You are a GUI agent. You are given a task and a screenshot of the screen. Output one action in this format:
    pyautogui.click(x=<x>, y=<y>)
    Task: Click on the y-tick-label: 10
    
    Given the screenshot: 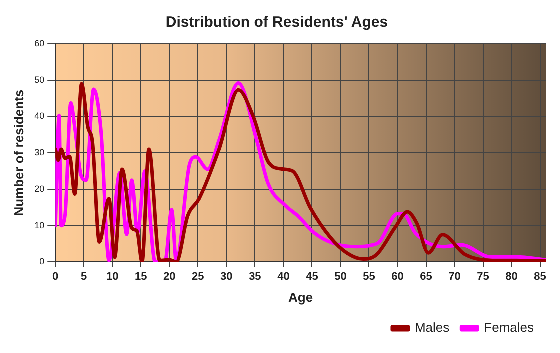 What is the action you would take?
    pyautogui.click(x=39, y=225)
    